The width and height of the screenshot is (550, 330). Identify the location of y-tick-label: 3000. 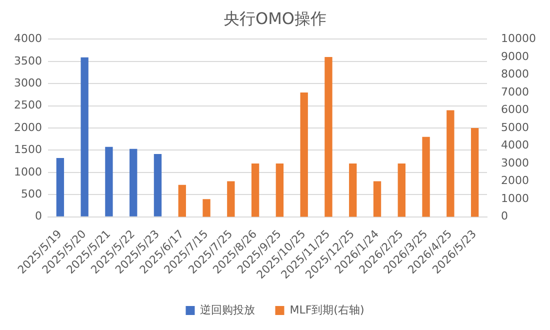
(28, 83).